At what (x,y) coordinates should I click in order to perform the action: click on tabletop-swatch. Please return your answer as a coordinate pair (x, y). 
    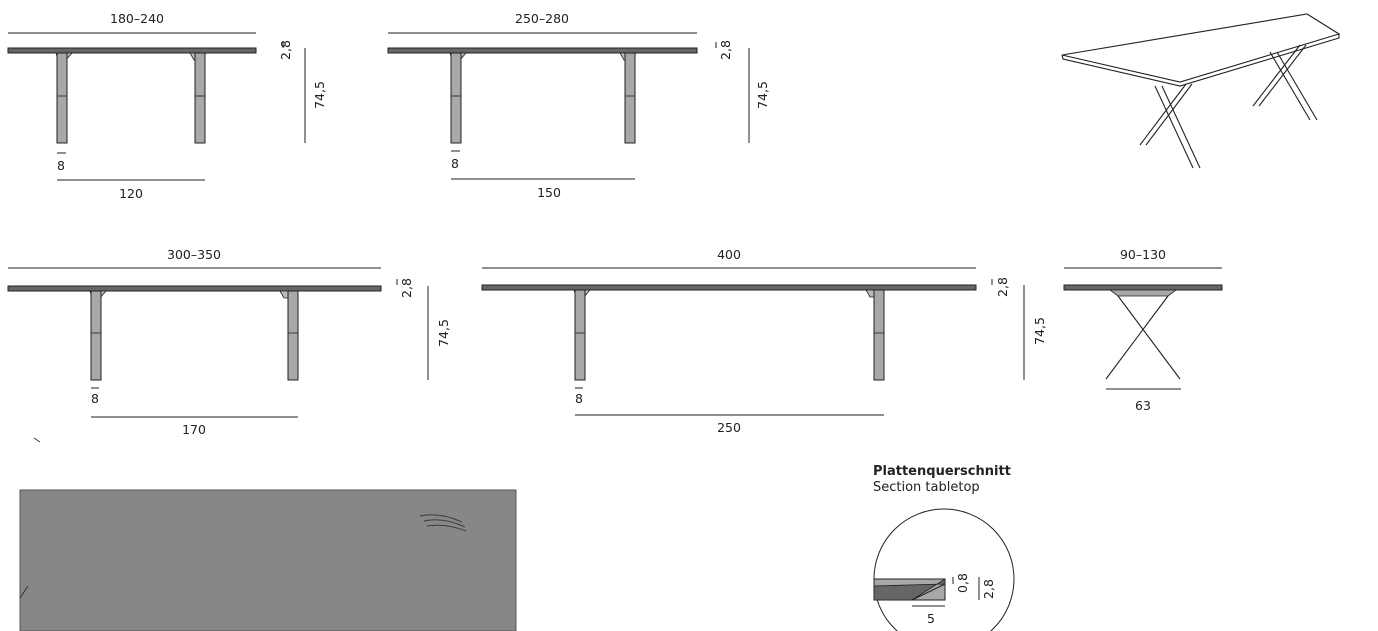
    Looking at the image, I should click on (268, 534).